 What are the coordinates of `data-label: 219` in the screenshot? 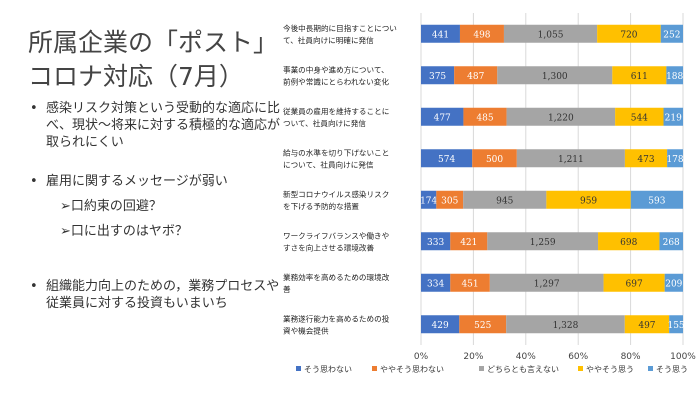 It's located at (673, 118).